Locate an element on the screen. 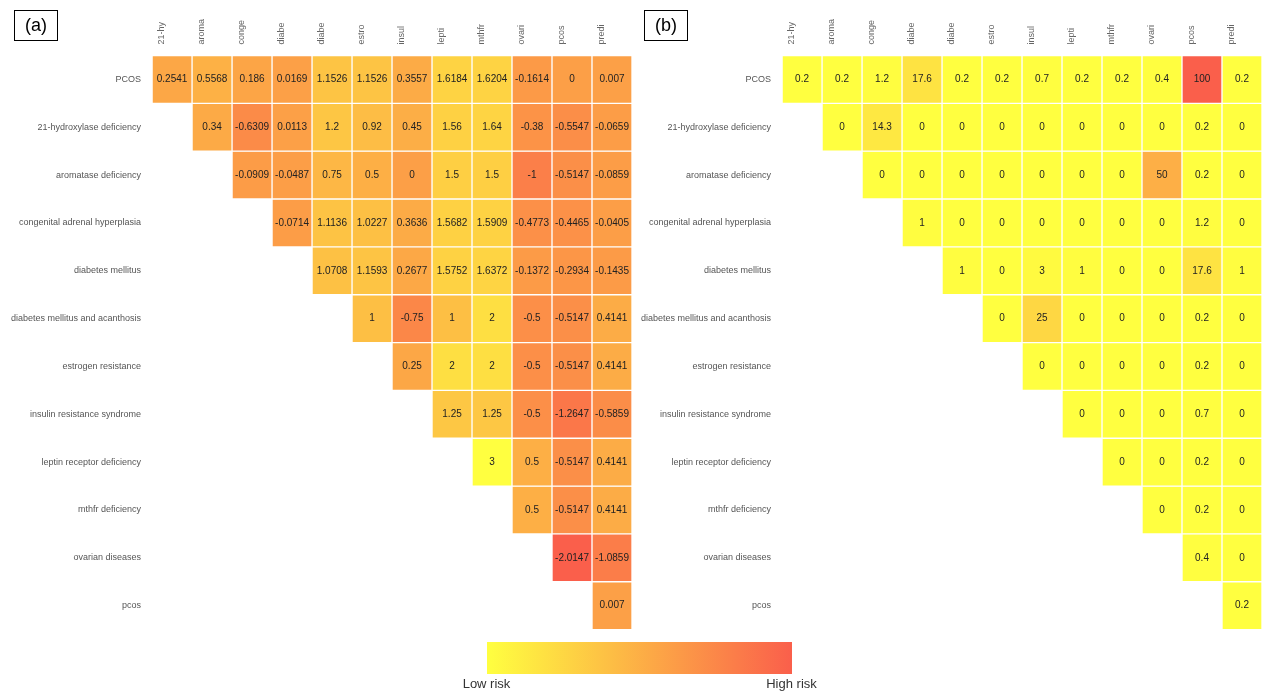 The height and width of the screenshot is (691, 1279). data-label: 0.4141 is located at coordinates (612, 366).